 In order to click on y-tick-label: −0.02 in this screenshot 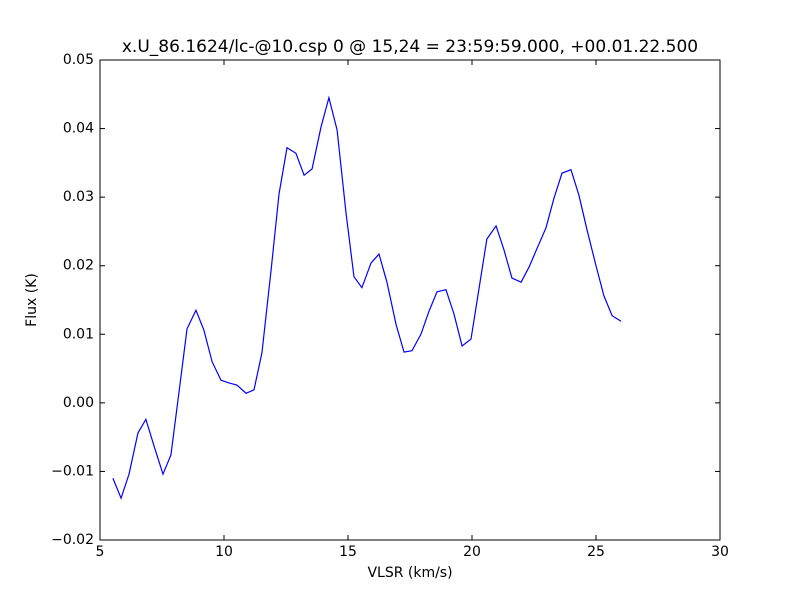, I will do `click(72, 540)`.